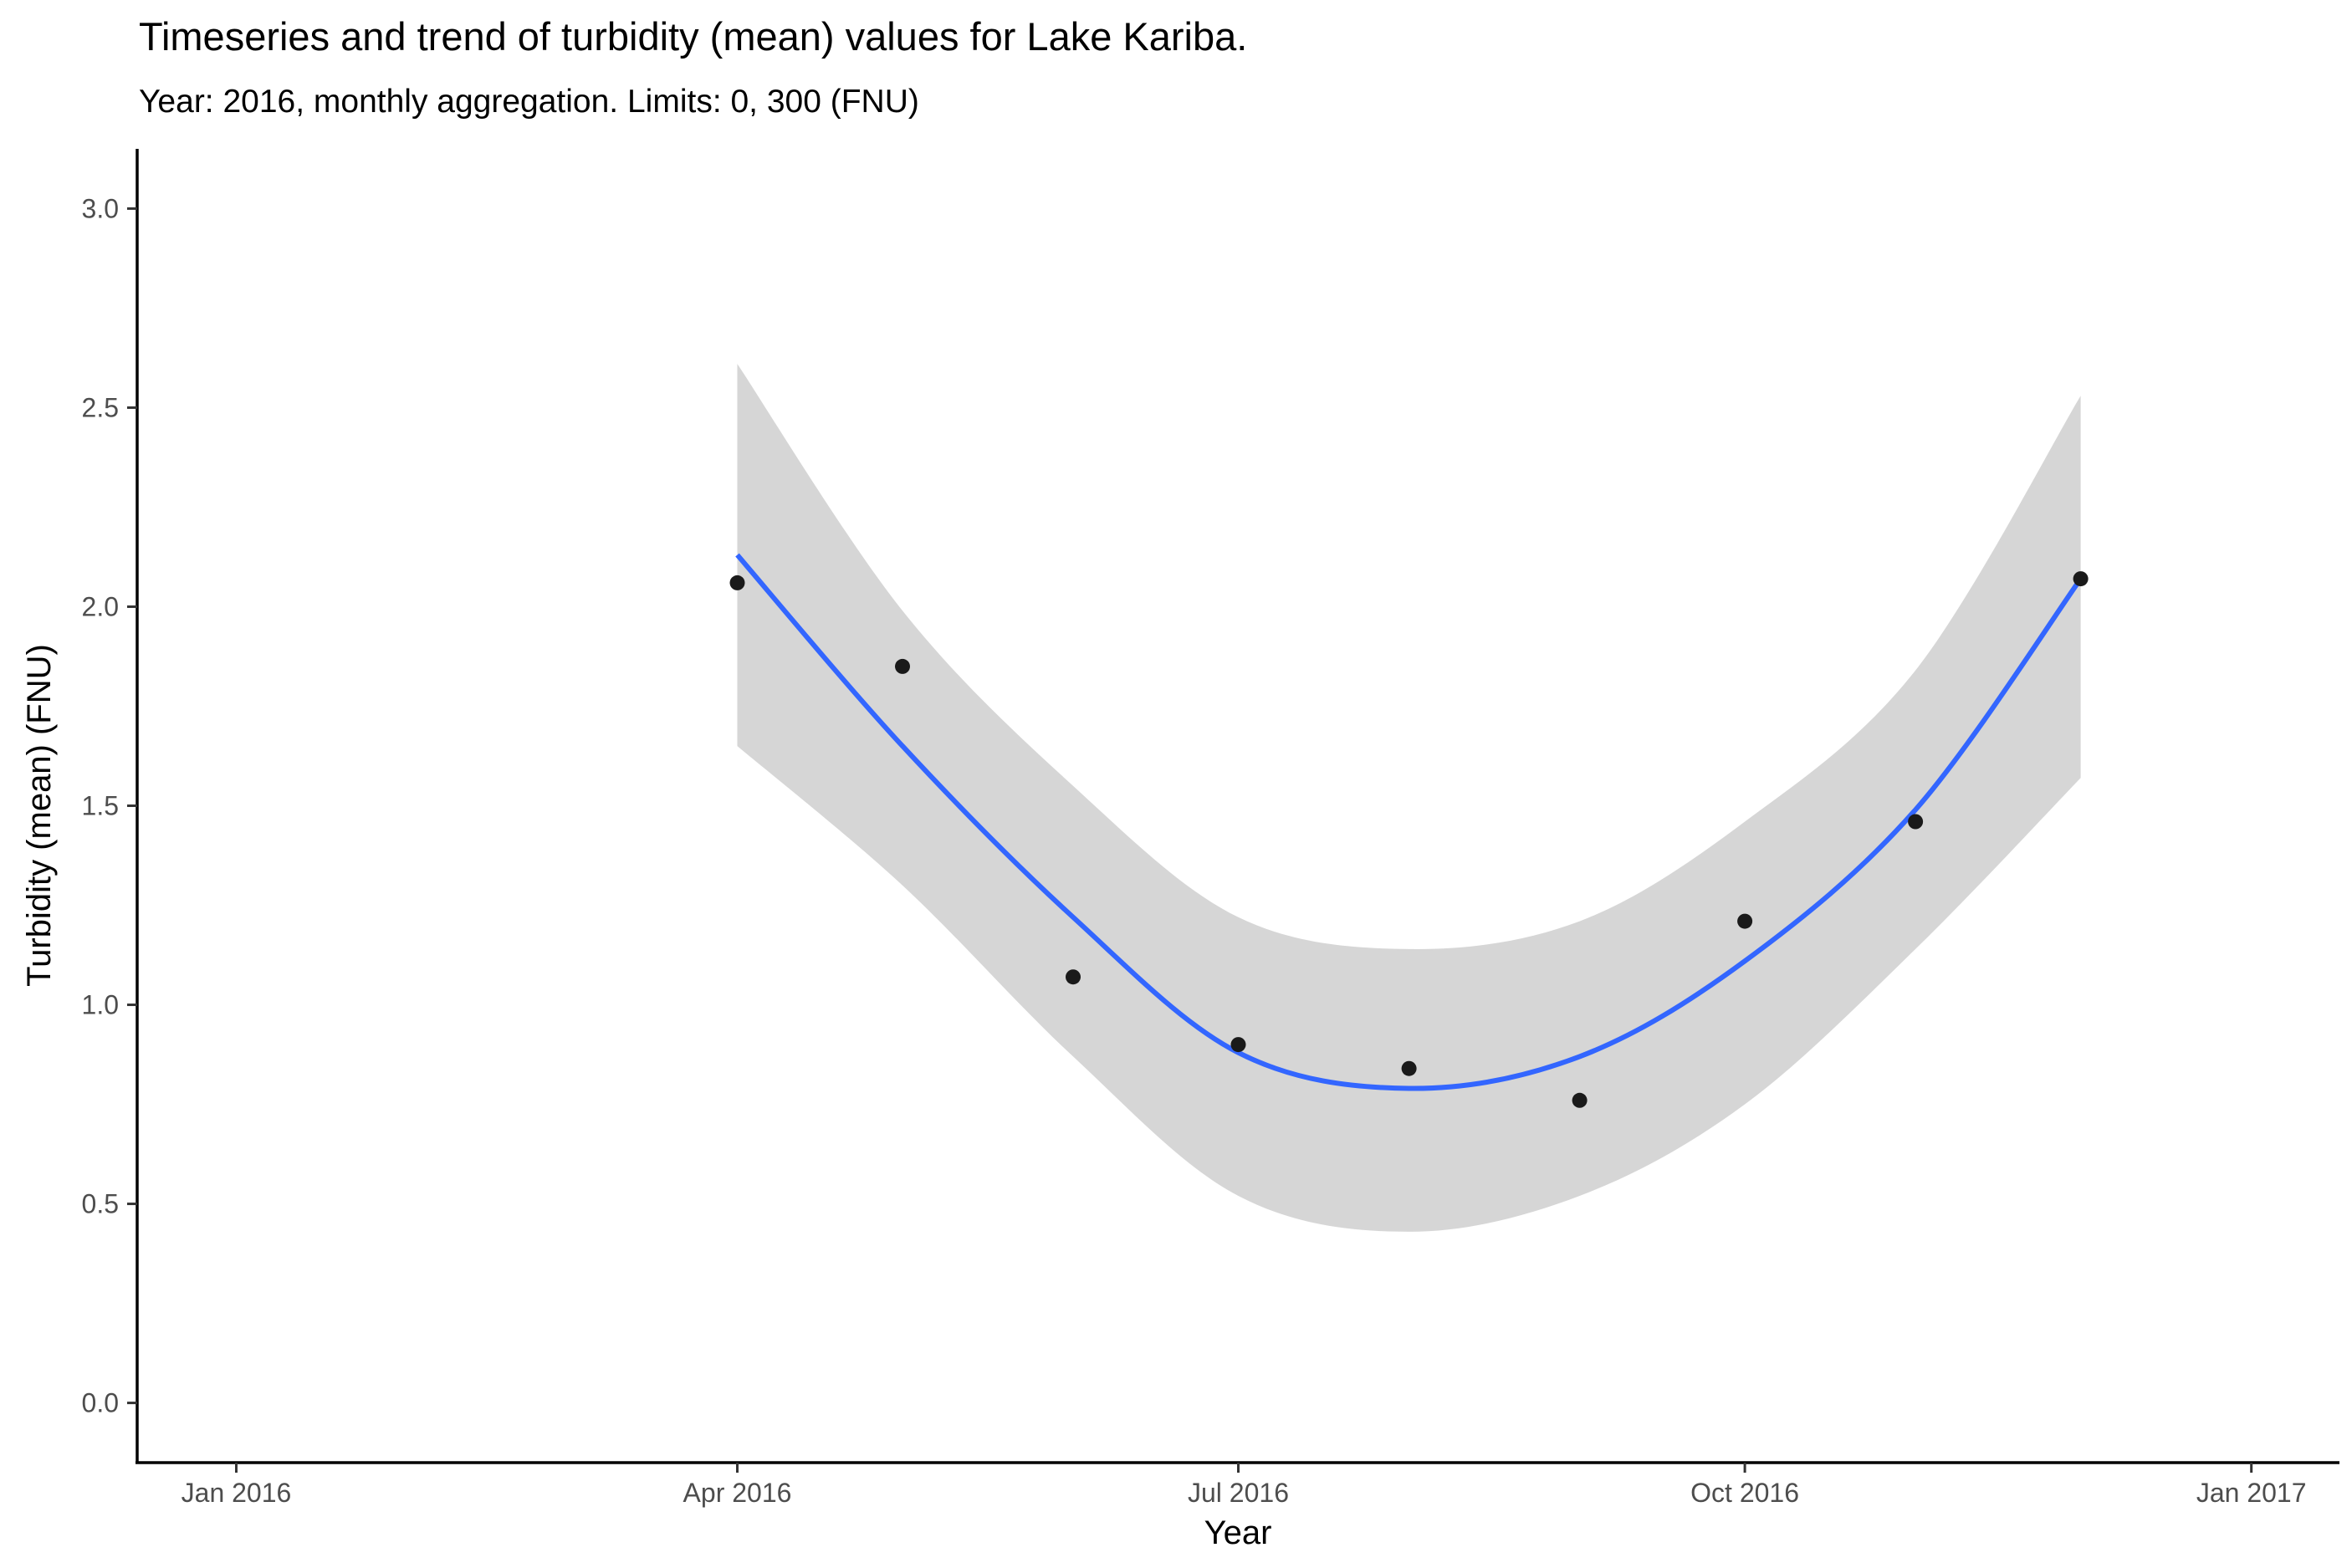  I want to click on x-tick-label: Jan 2016, so click(237, 1493).